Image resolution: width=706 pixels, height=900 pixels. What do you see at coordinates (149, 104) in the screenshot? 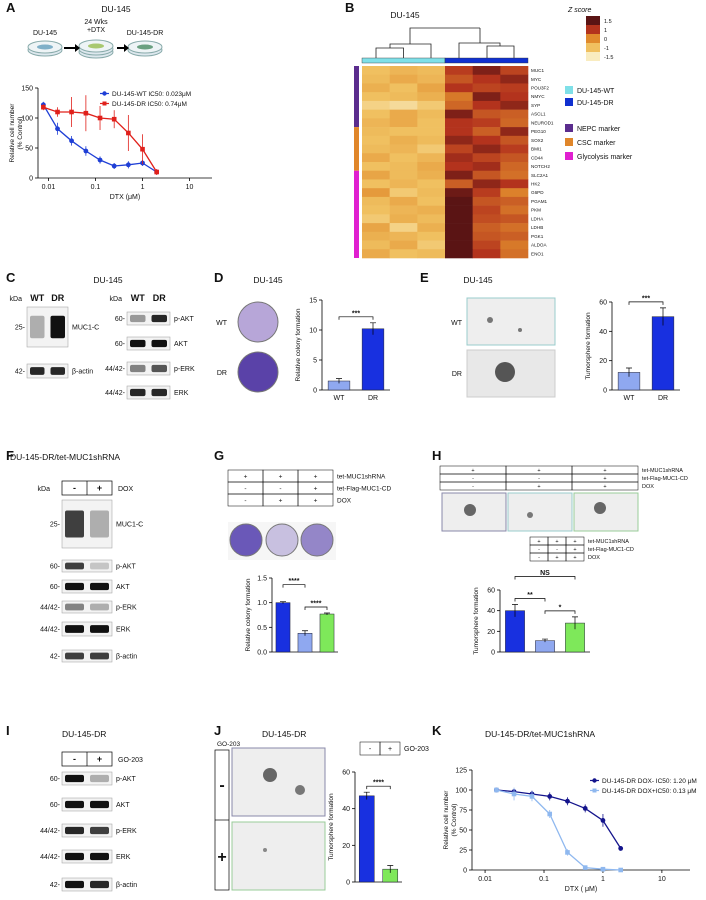
I see `legend-label: DU-145-DR IC50: 0.74μM` at bounding box center [149, 104].